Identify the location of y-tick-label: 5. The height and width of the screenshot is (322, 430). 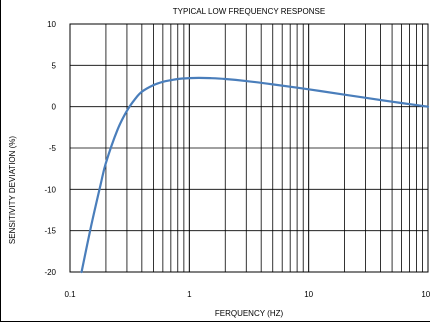
(54, 65).